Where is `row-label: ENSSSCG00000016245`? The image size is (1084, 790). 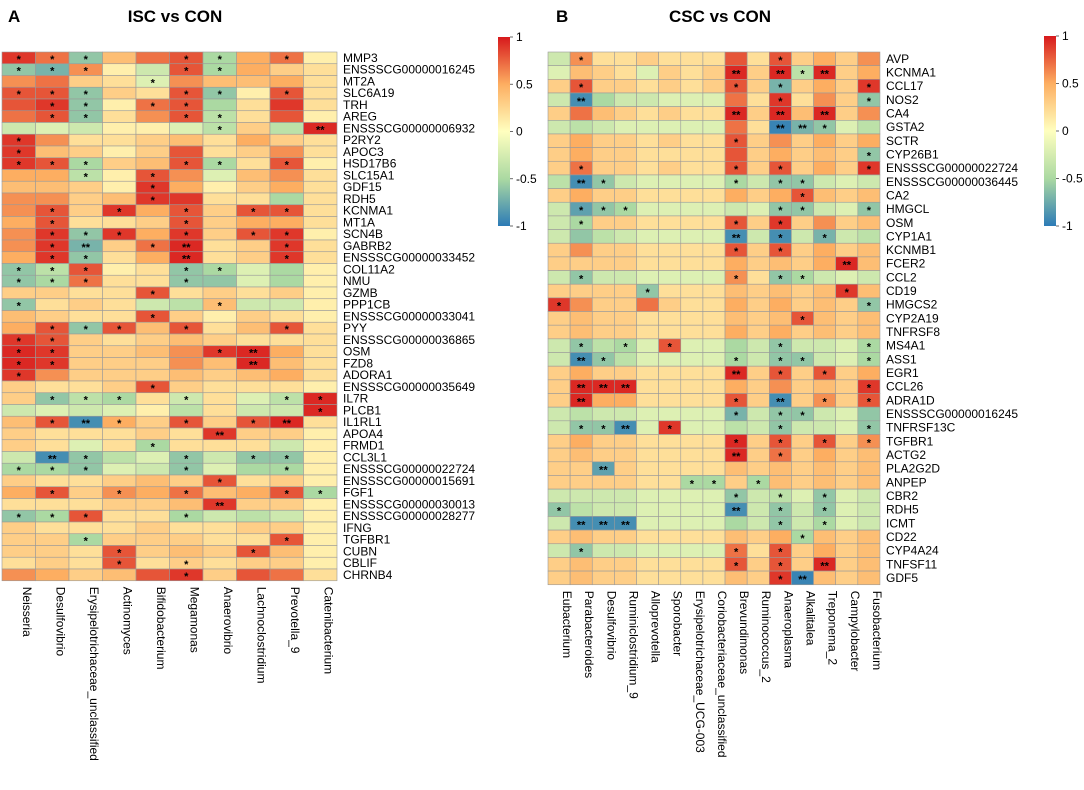 row-label: ENSSSCG00000016245 is located at coordinates (409, 70).